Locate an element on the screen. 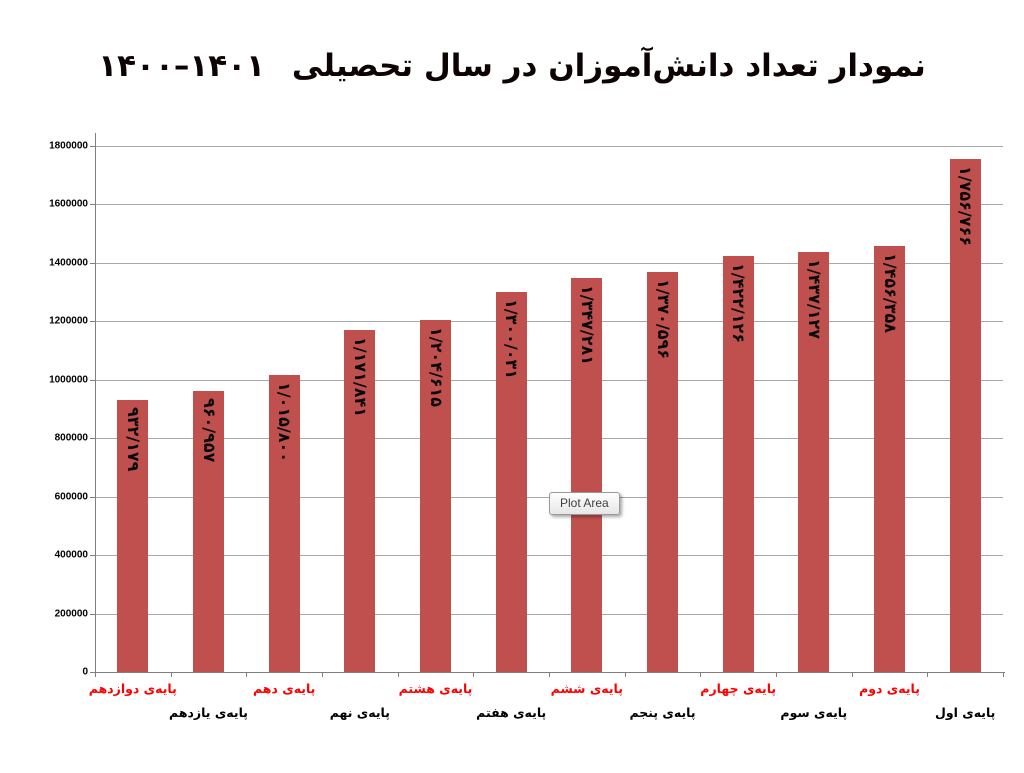  y-axis-label: 1800000 is located at coordinates (68, 146).